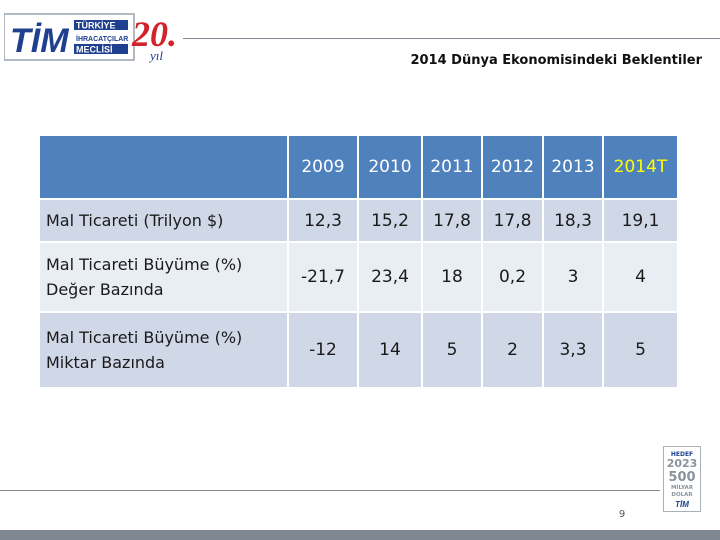 This screenshot has height=540, width=720. Describe the element at coordinates (163, 277) in the screenshot. I see `row-label: Mal Ticareti Büyüme (%) Değer Bazında` at that location.